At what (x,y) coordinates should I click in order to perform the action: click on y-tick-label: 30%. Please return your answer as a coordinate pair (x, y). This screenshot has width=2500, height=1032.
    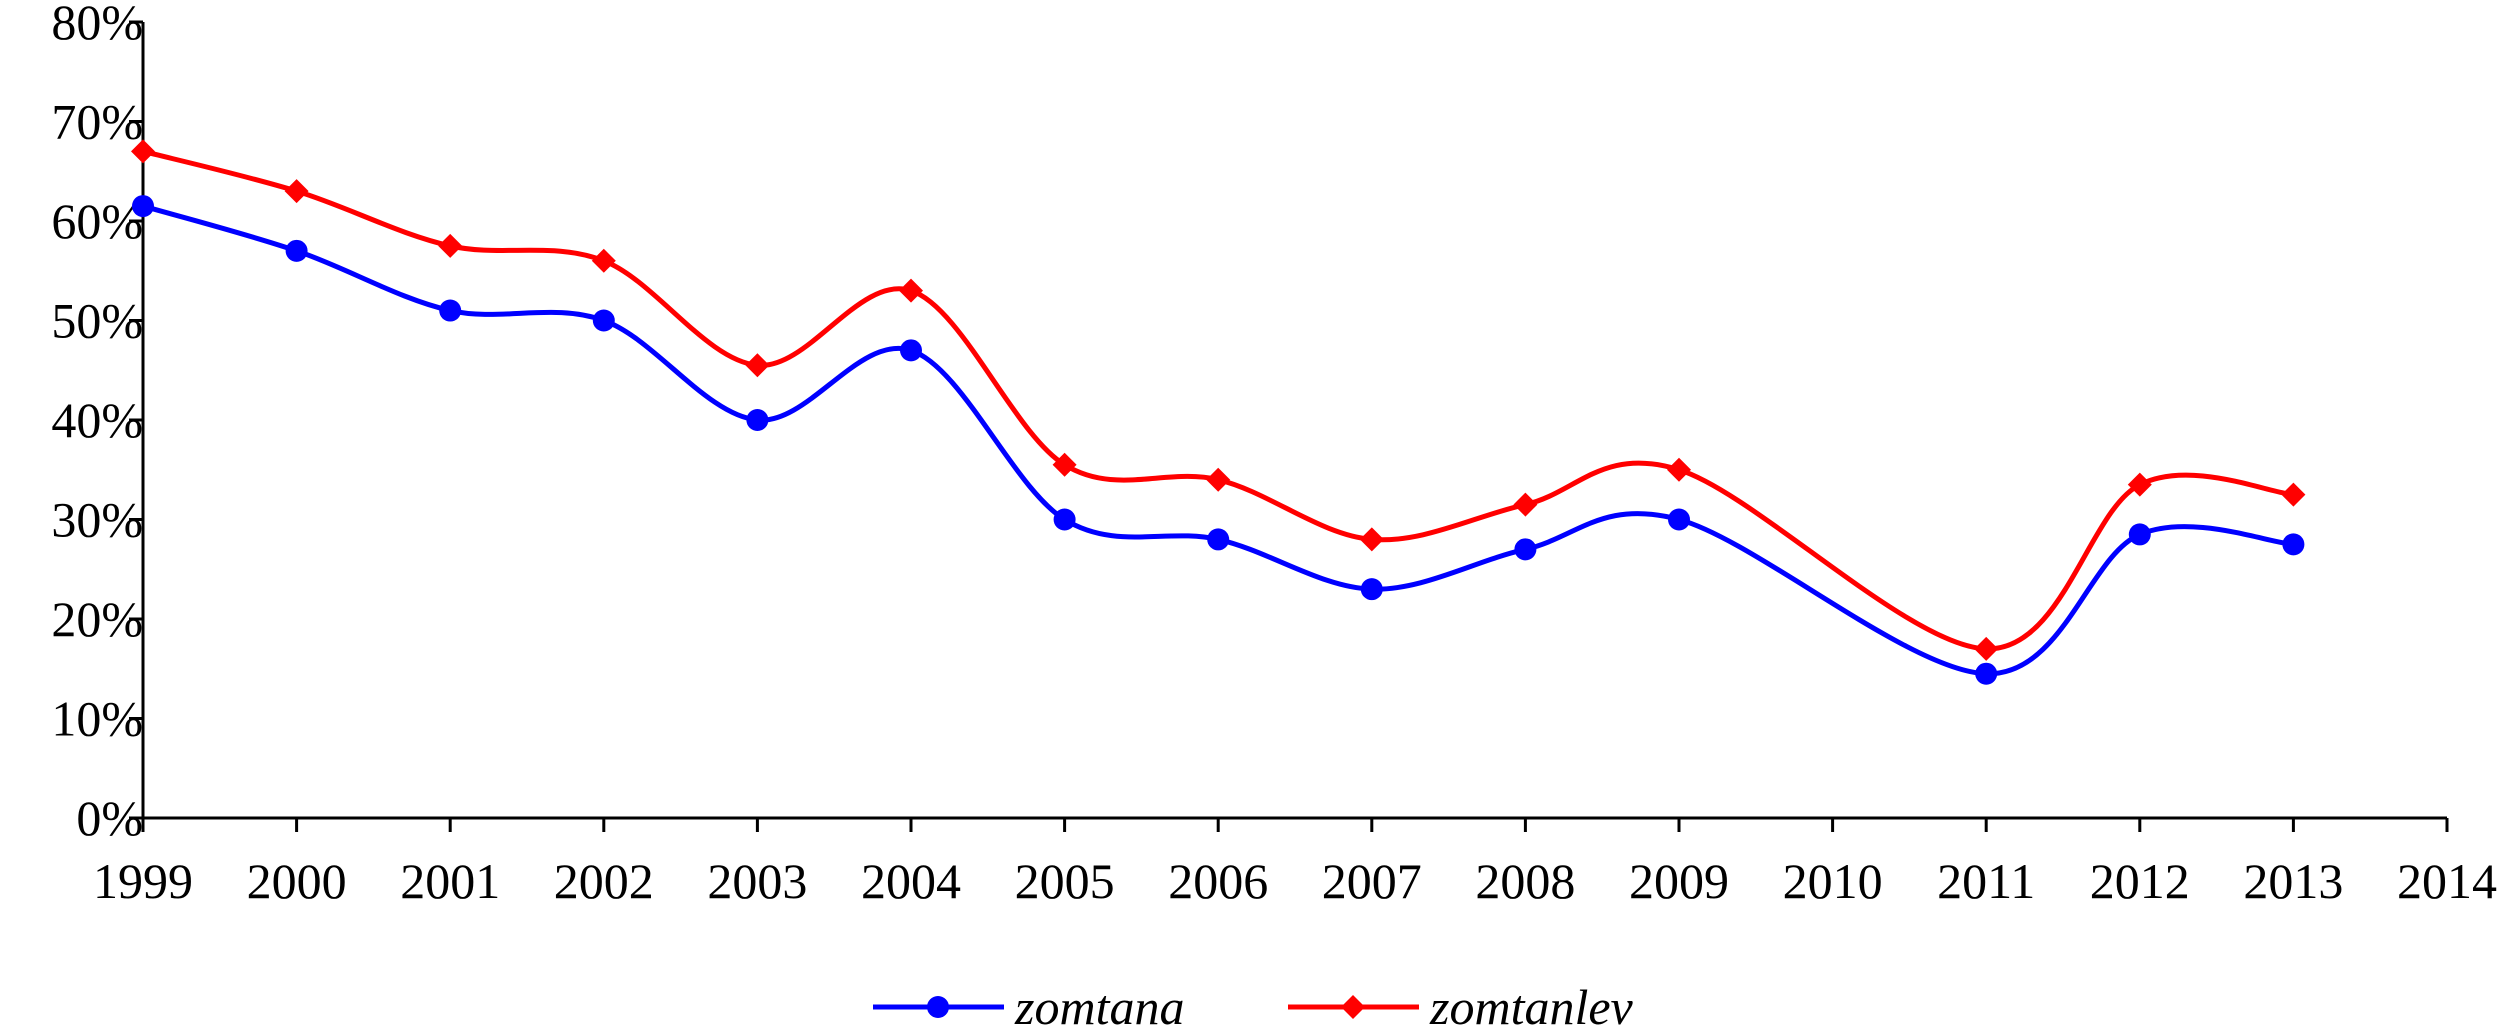
    Looking at the image, I should click on (97, 520).